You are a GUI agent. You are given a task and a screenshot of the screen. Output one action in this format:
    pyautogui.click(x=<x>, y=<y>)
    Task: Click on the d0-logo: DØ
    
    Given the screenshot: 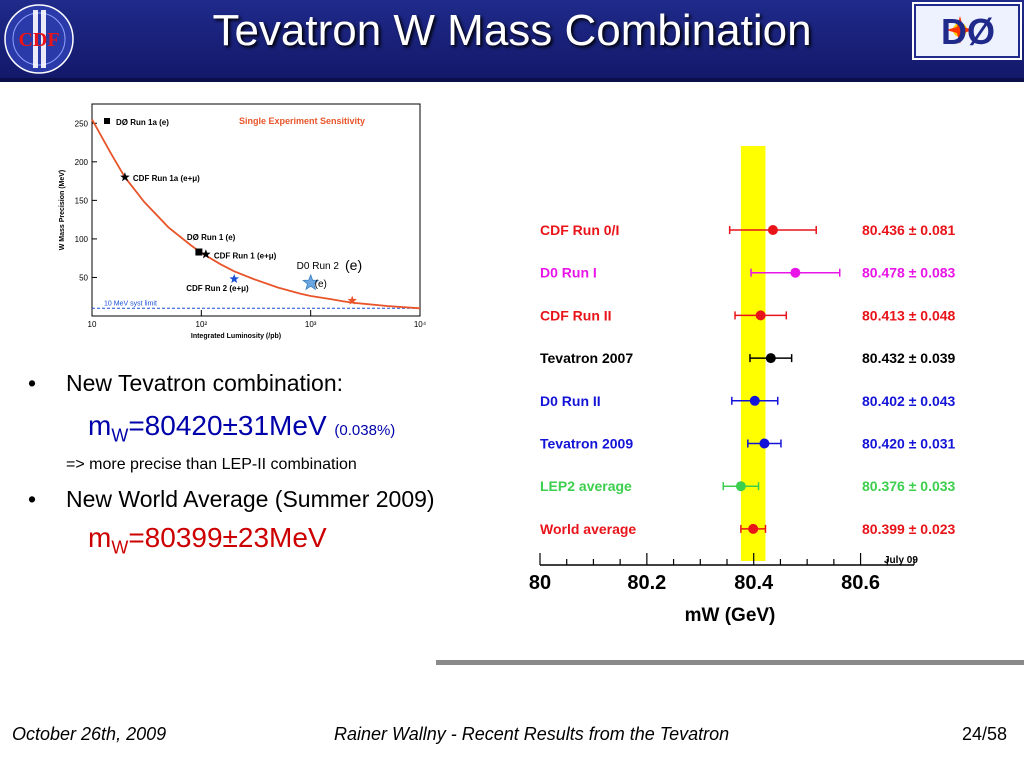 What is the action you would take?
    pyautogui.click(x=967, y=31)
    